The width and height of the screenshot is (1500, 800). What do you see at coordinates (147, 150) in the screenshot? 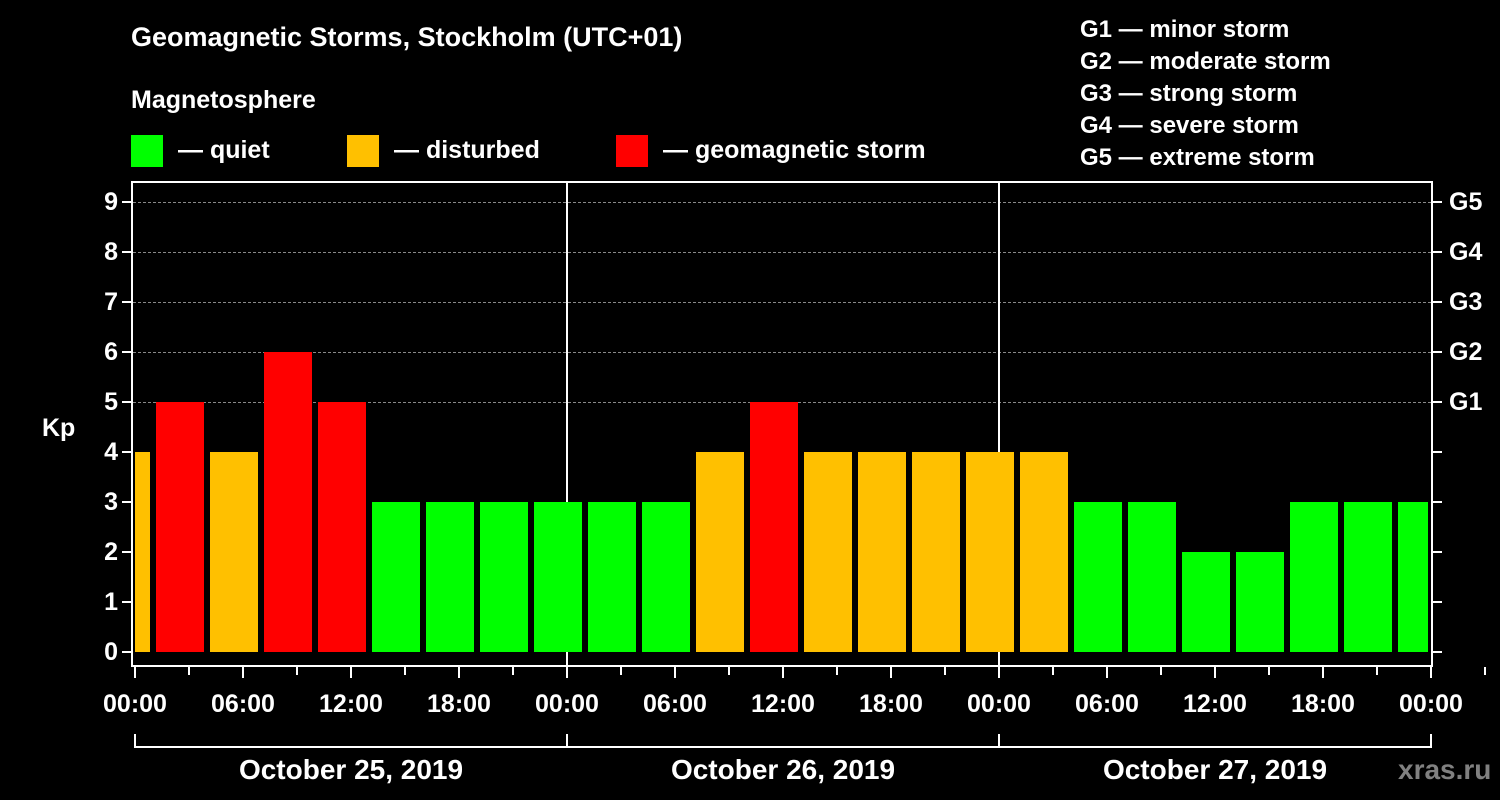
I see `quiet-swatch-icon` at bounding box center [147, 150].